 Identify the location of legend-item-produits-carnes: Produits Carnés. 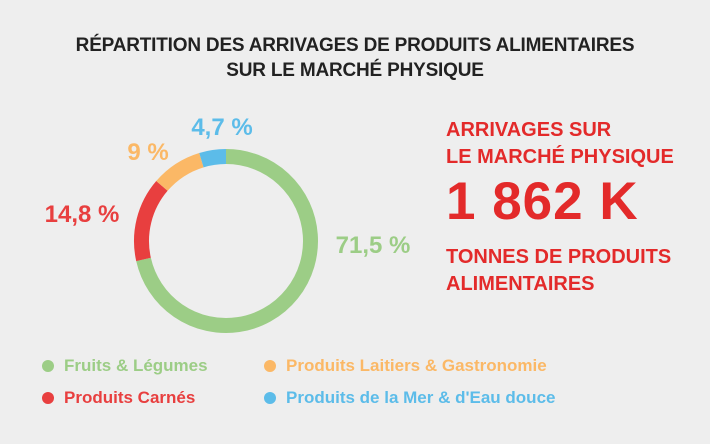
(118, 398).